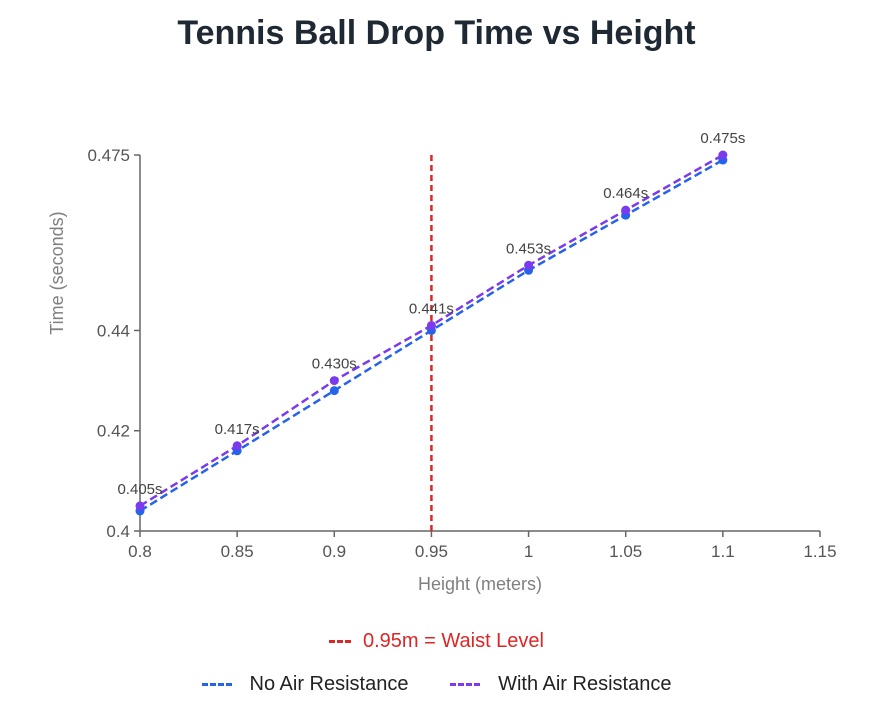  Describe the element at coordinates (237, 429) in the screenshot. I see `data-label: 0.417s` at that location.